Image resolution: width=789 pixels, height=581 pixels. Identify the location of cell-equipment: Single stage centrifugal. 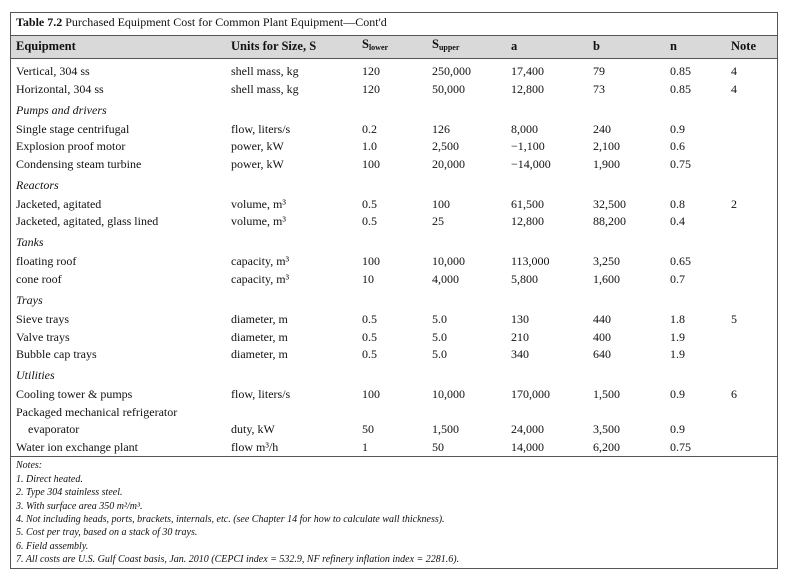
(73, 128).